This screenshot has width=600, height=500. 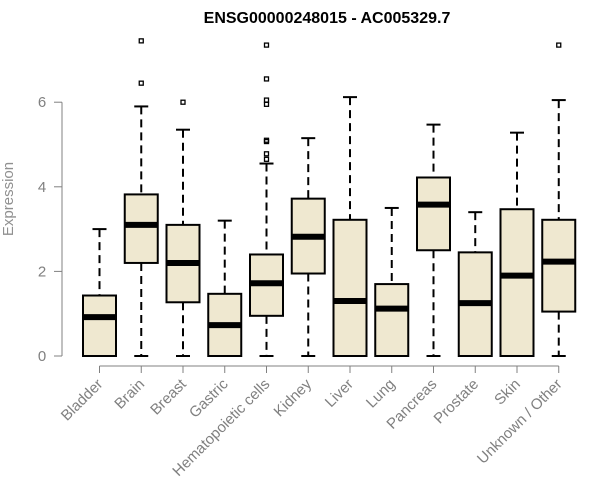 I want to click on x-tick-label: Liver, so click(x=339, y=393).